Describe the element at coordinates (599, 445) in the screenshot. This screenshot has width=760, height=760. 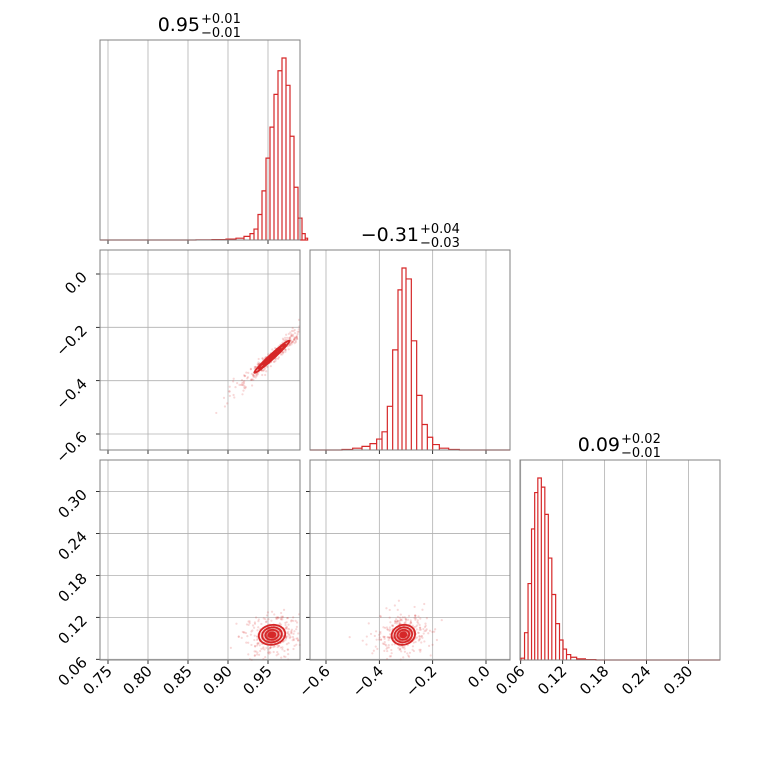
I see `title-median-2: 0.09` at that location.